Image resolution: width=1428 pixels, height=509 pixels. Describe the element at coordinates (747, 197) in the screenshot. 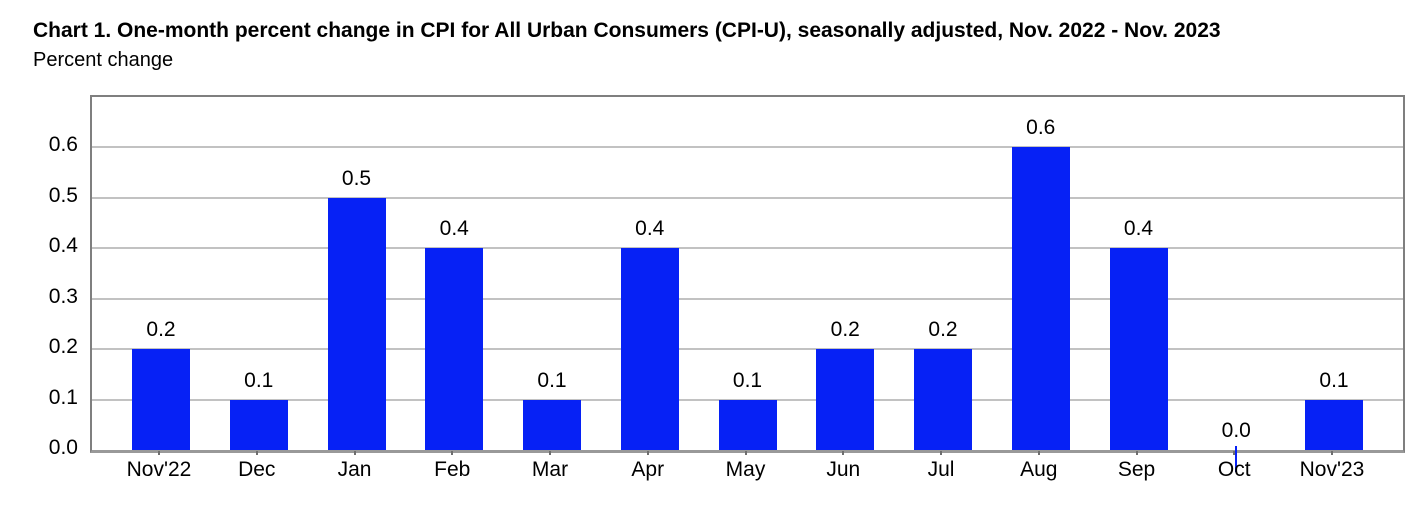

I see `gridline-0.5` at that location.